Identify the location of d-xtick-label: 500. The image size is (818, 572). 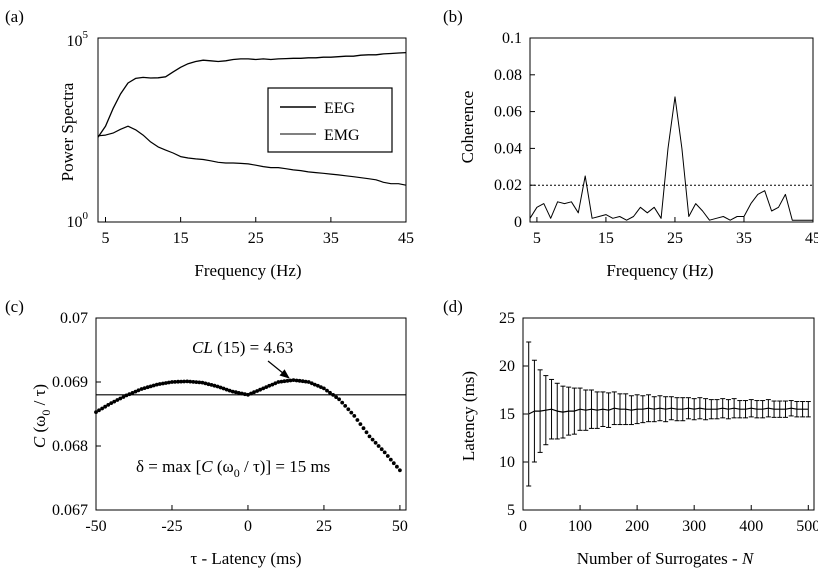
(807, 526).